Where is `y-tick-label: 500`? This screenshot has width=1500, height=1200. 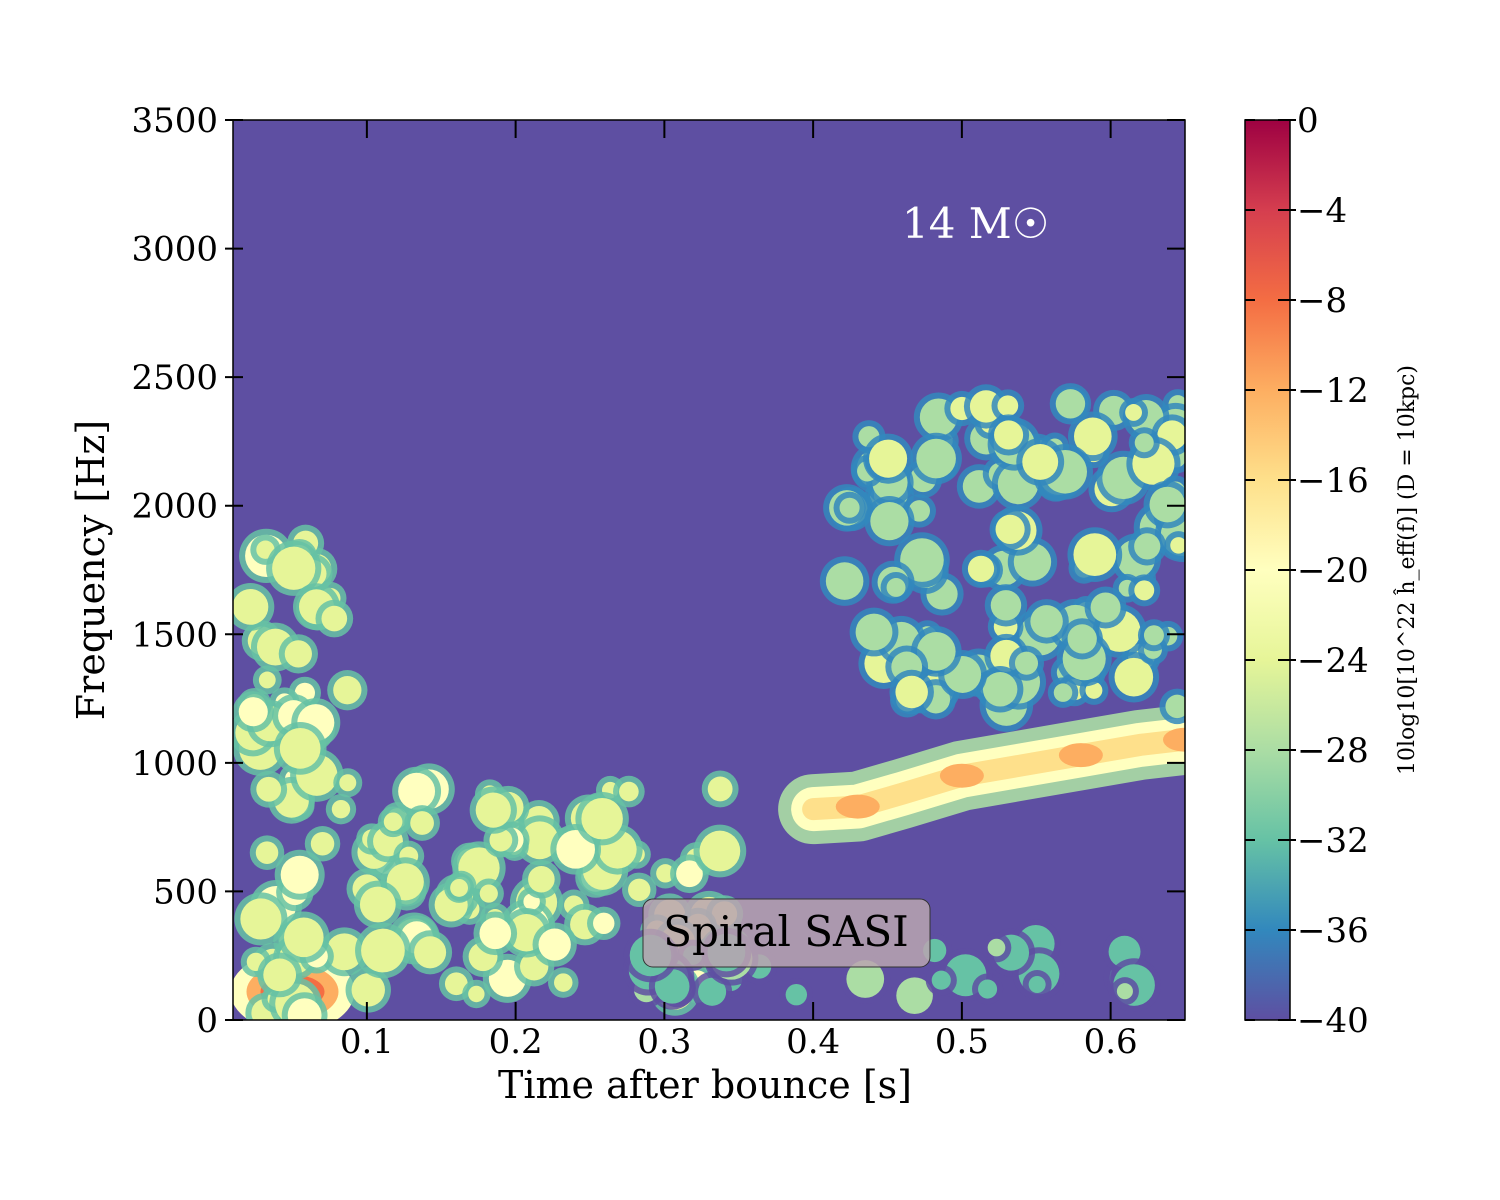 y-tick-label: 500 is located at coordinates (185, 892).